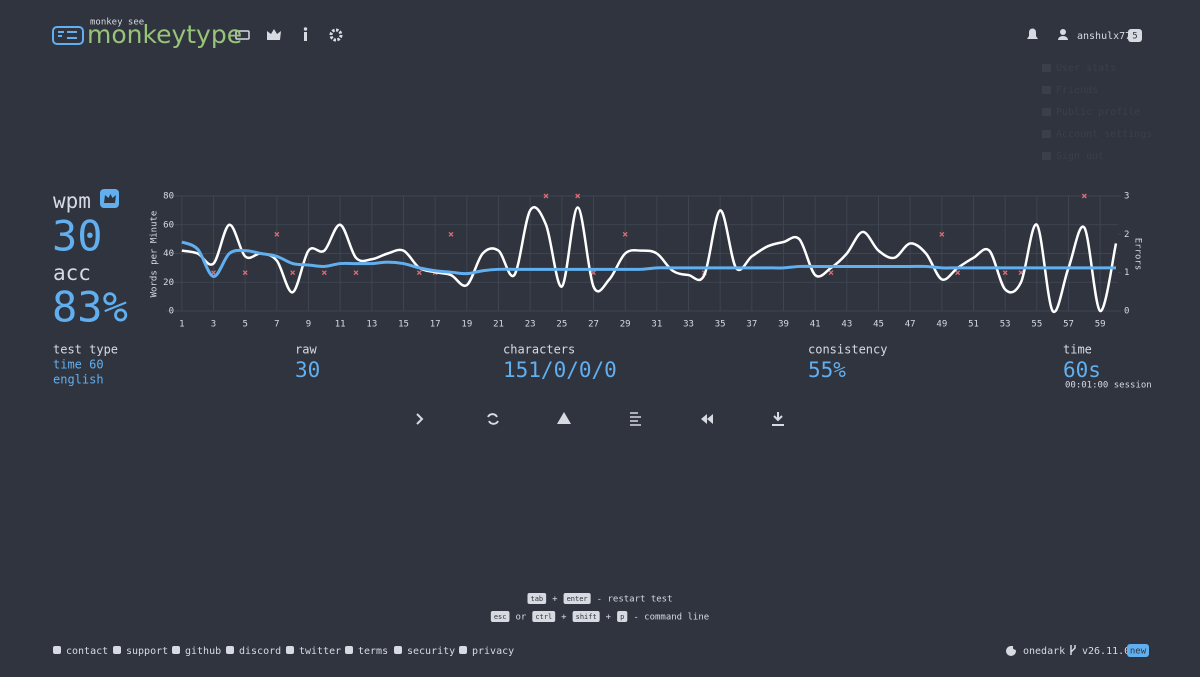 The image size is (1200, 677). I want to click on level: 5, so click(1134, 37).